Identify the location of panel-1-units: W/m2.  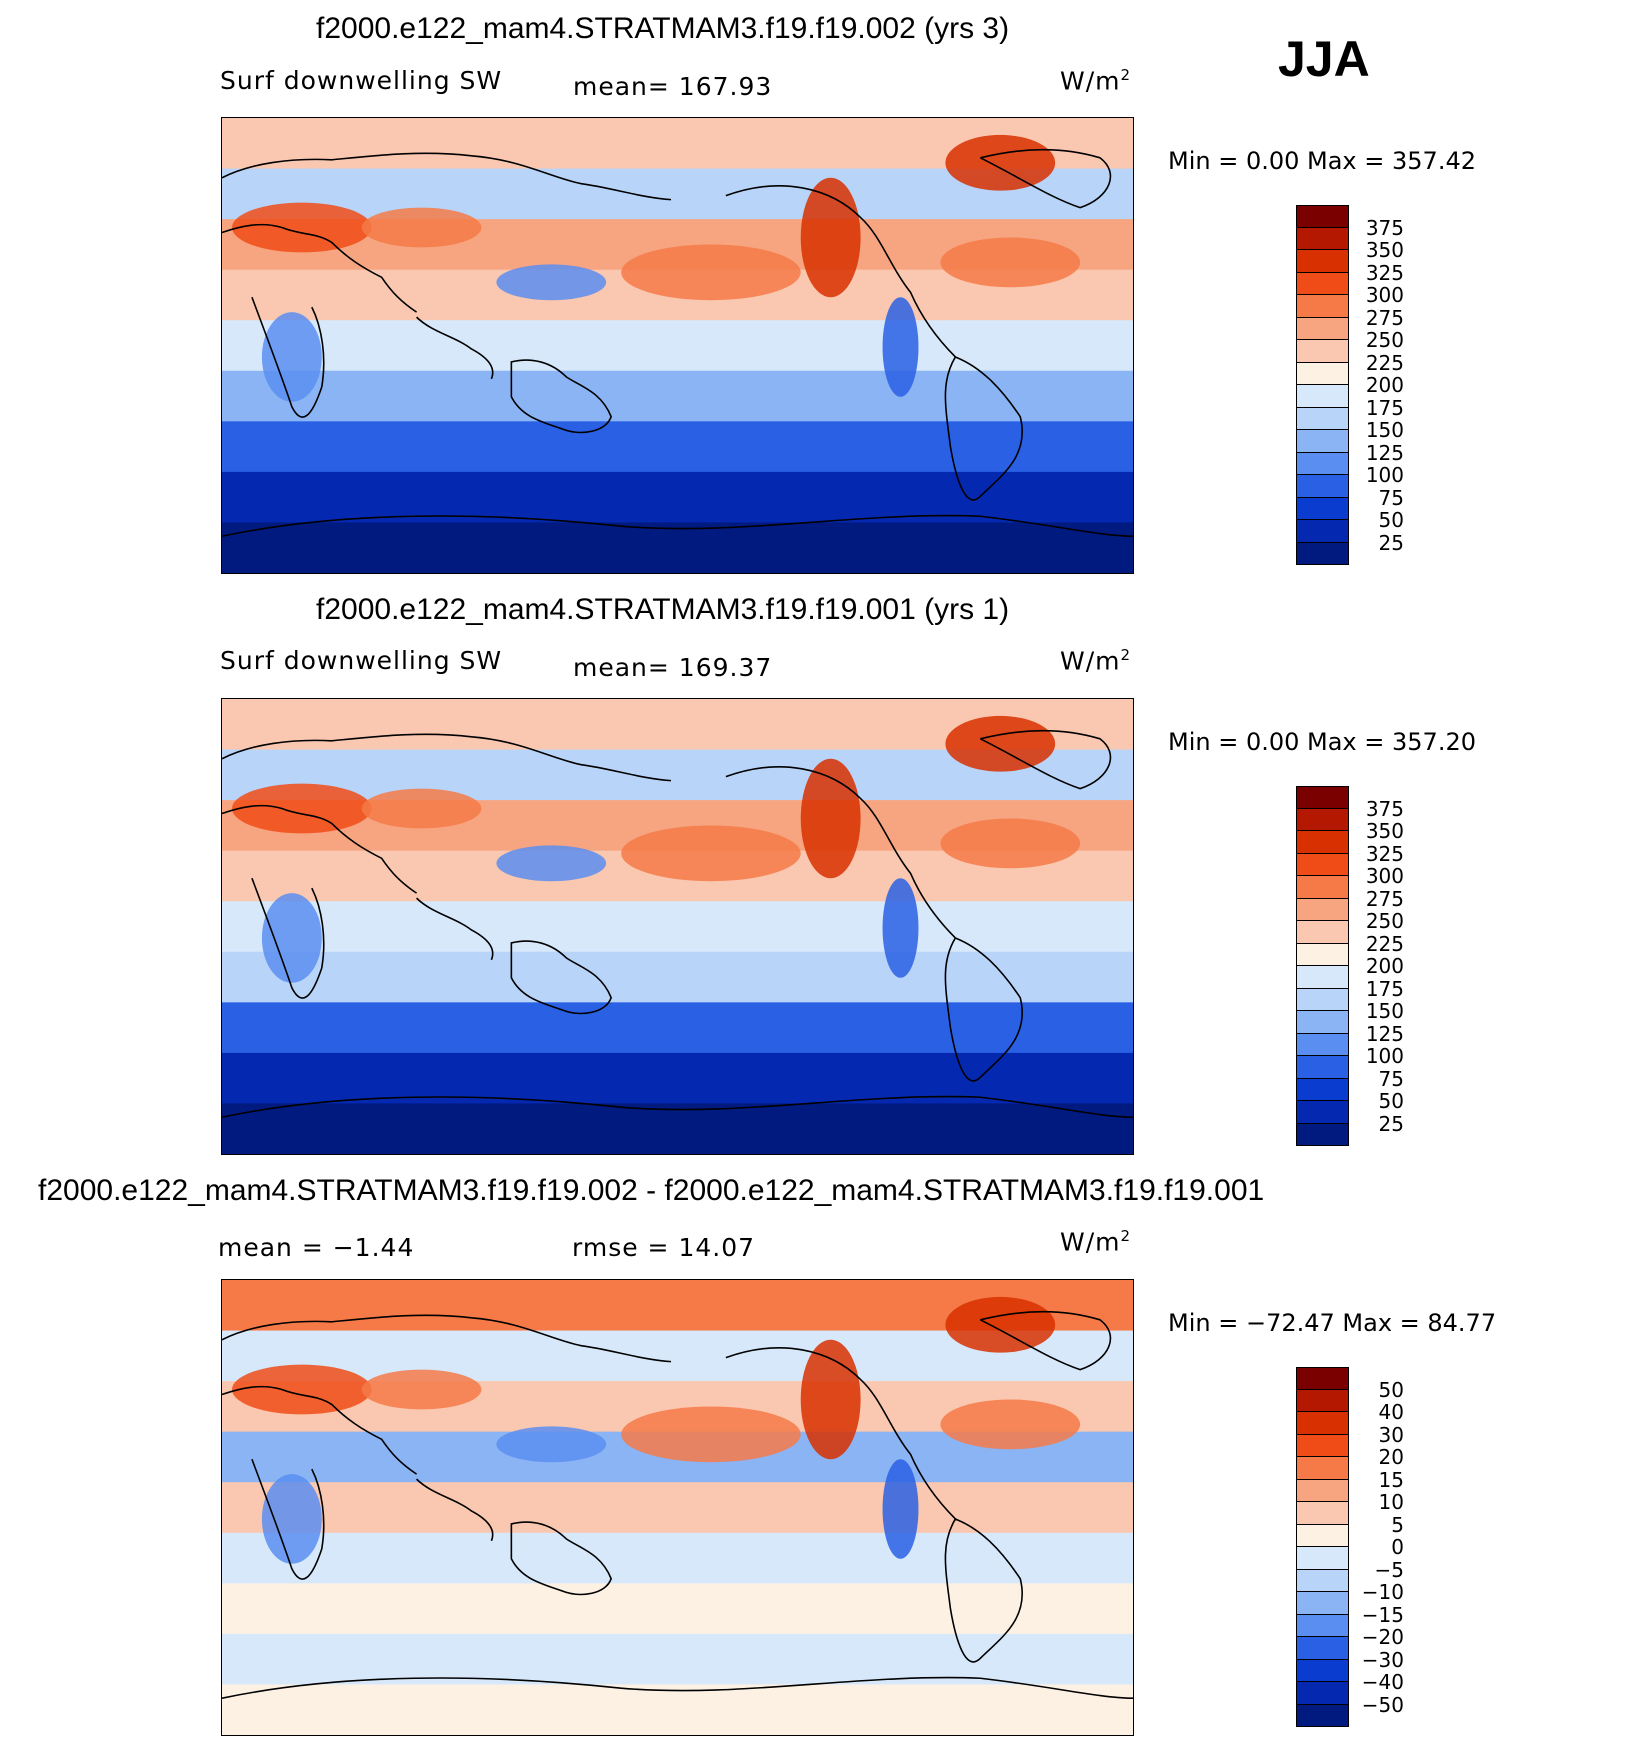
(1096, 81).